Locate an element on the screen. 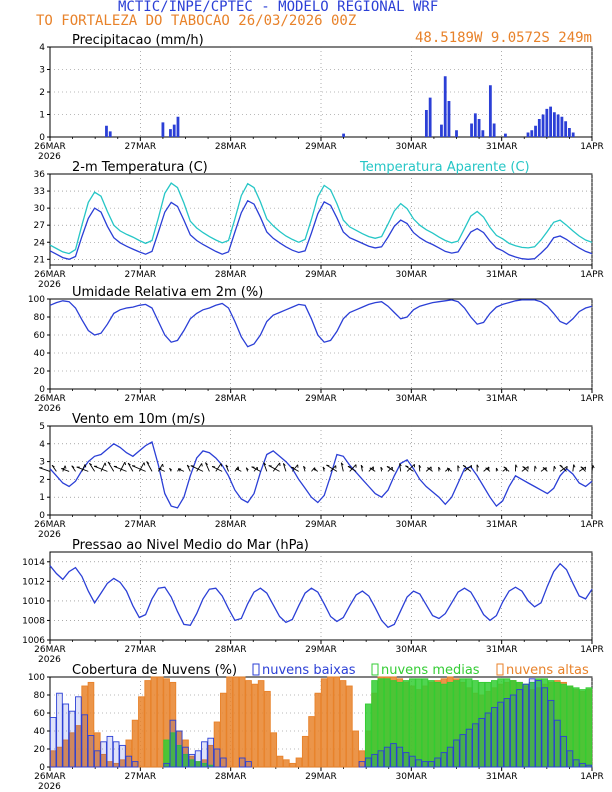 Image resolution: width=612 pixels, height=792 pixels. y-tick-label: 0 is located at coordinates (42, 516).